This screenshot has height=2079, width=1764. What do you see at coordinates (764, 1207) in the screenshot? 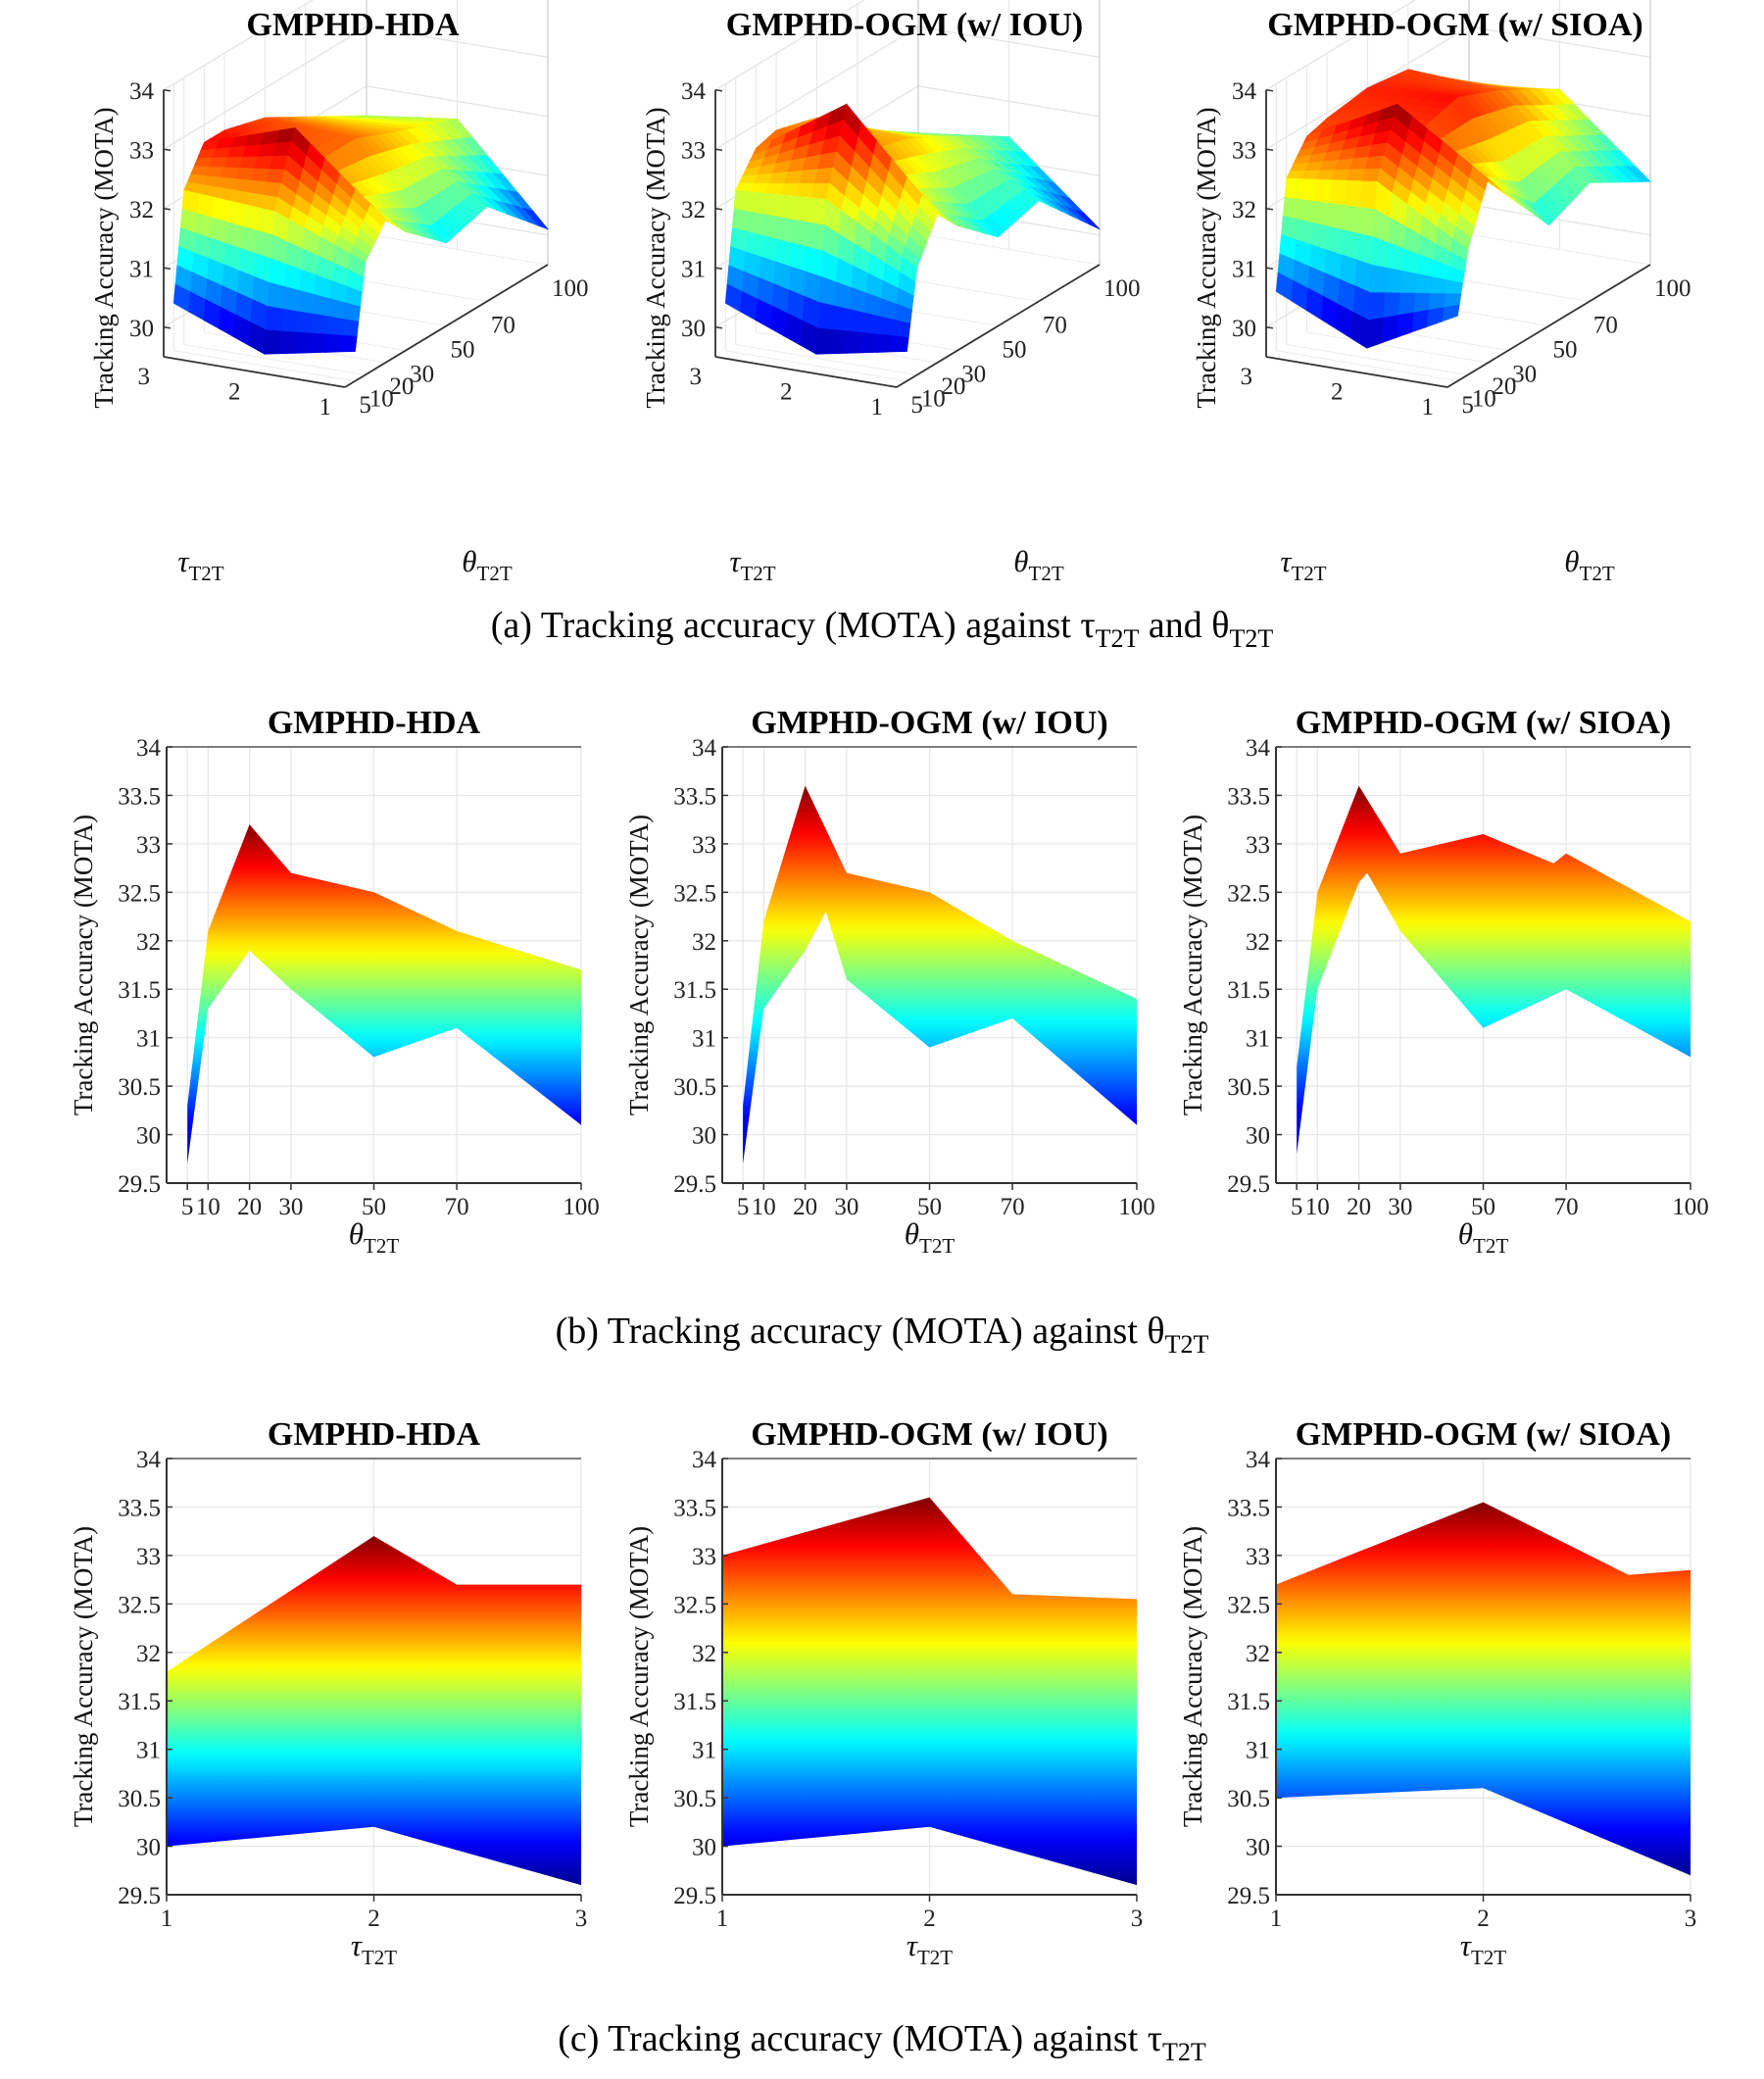
I see `x-tick-label: 10` at bounding box center [764, 1207].